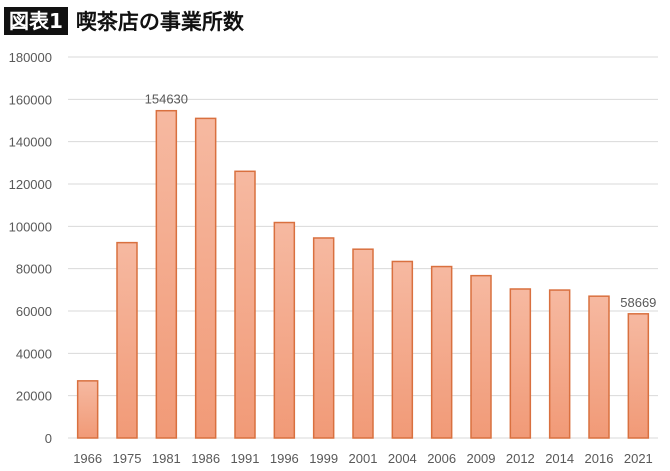 The height and width of the screenshot is (471, 670). Describe the element at coordinates (599, 367) in the screenshot. I see `bar-2016` at that location.